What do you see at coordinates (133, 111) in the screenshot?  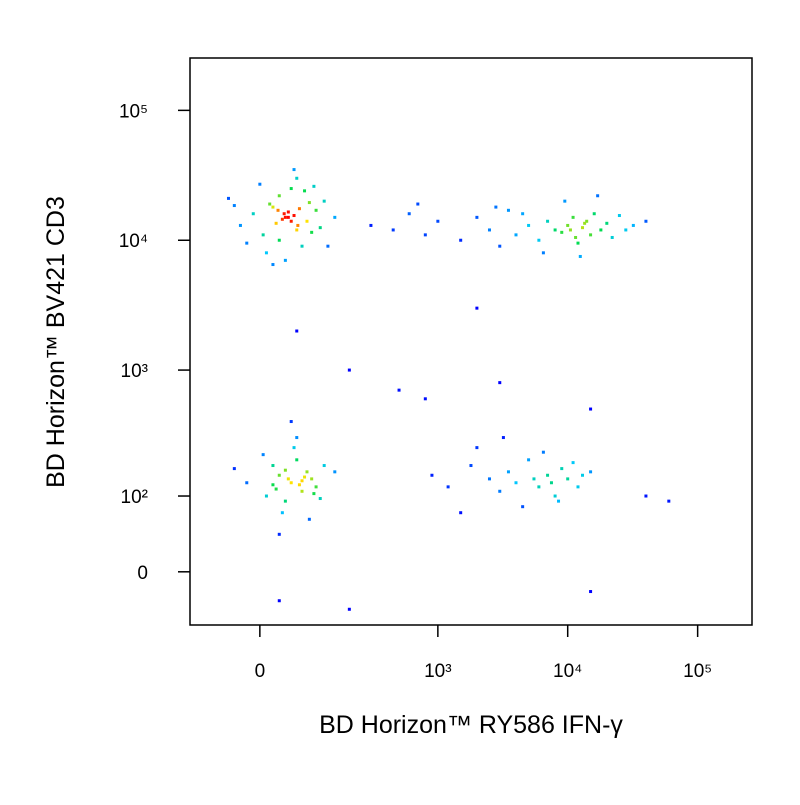 I see `y-tick-label: 10⁵` at bounding box center [133, 111].